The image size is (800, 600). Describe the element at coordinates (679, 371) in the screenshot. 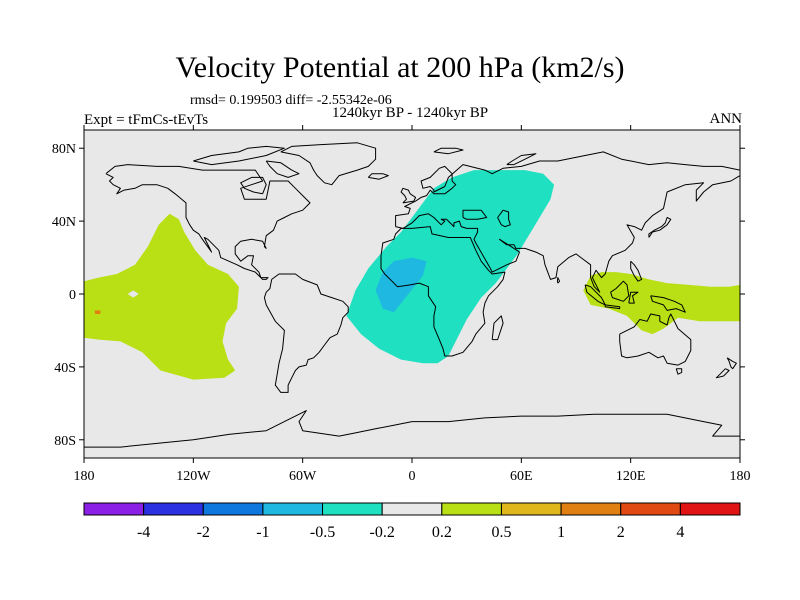

I see `coastline-tasmania` at that location.